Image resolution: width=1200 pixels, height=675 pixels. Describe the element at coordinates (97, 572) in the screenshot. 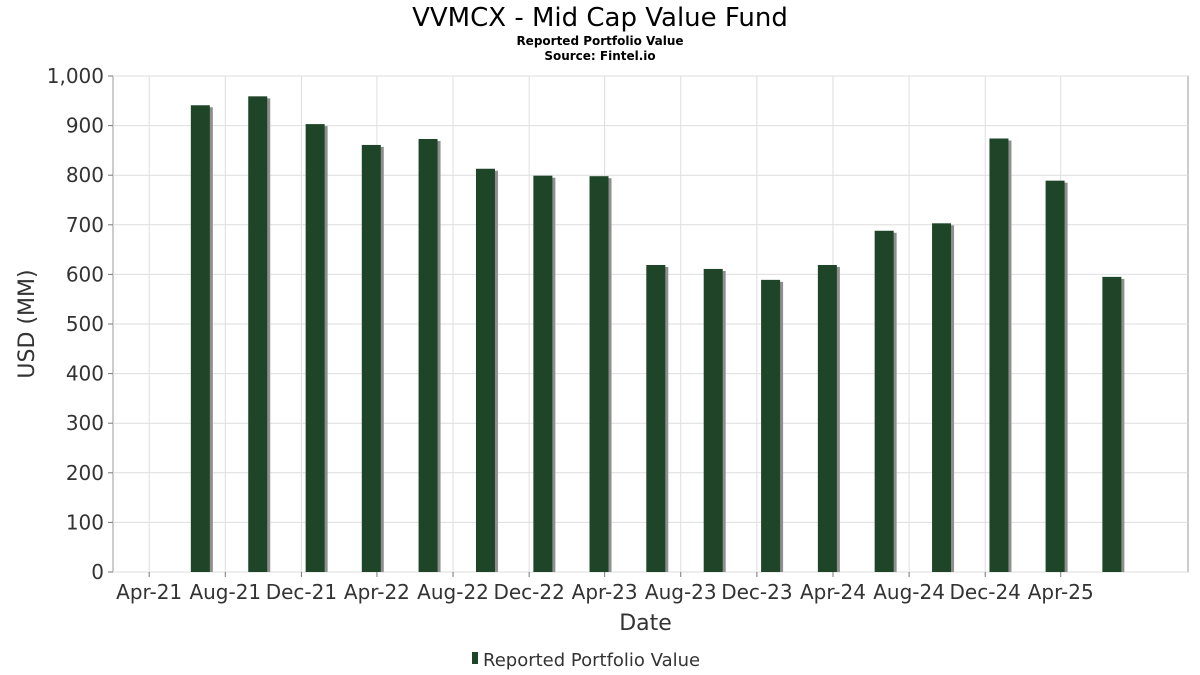

I see `y-tick-label: 0` at that location.